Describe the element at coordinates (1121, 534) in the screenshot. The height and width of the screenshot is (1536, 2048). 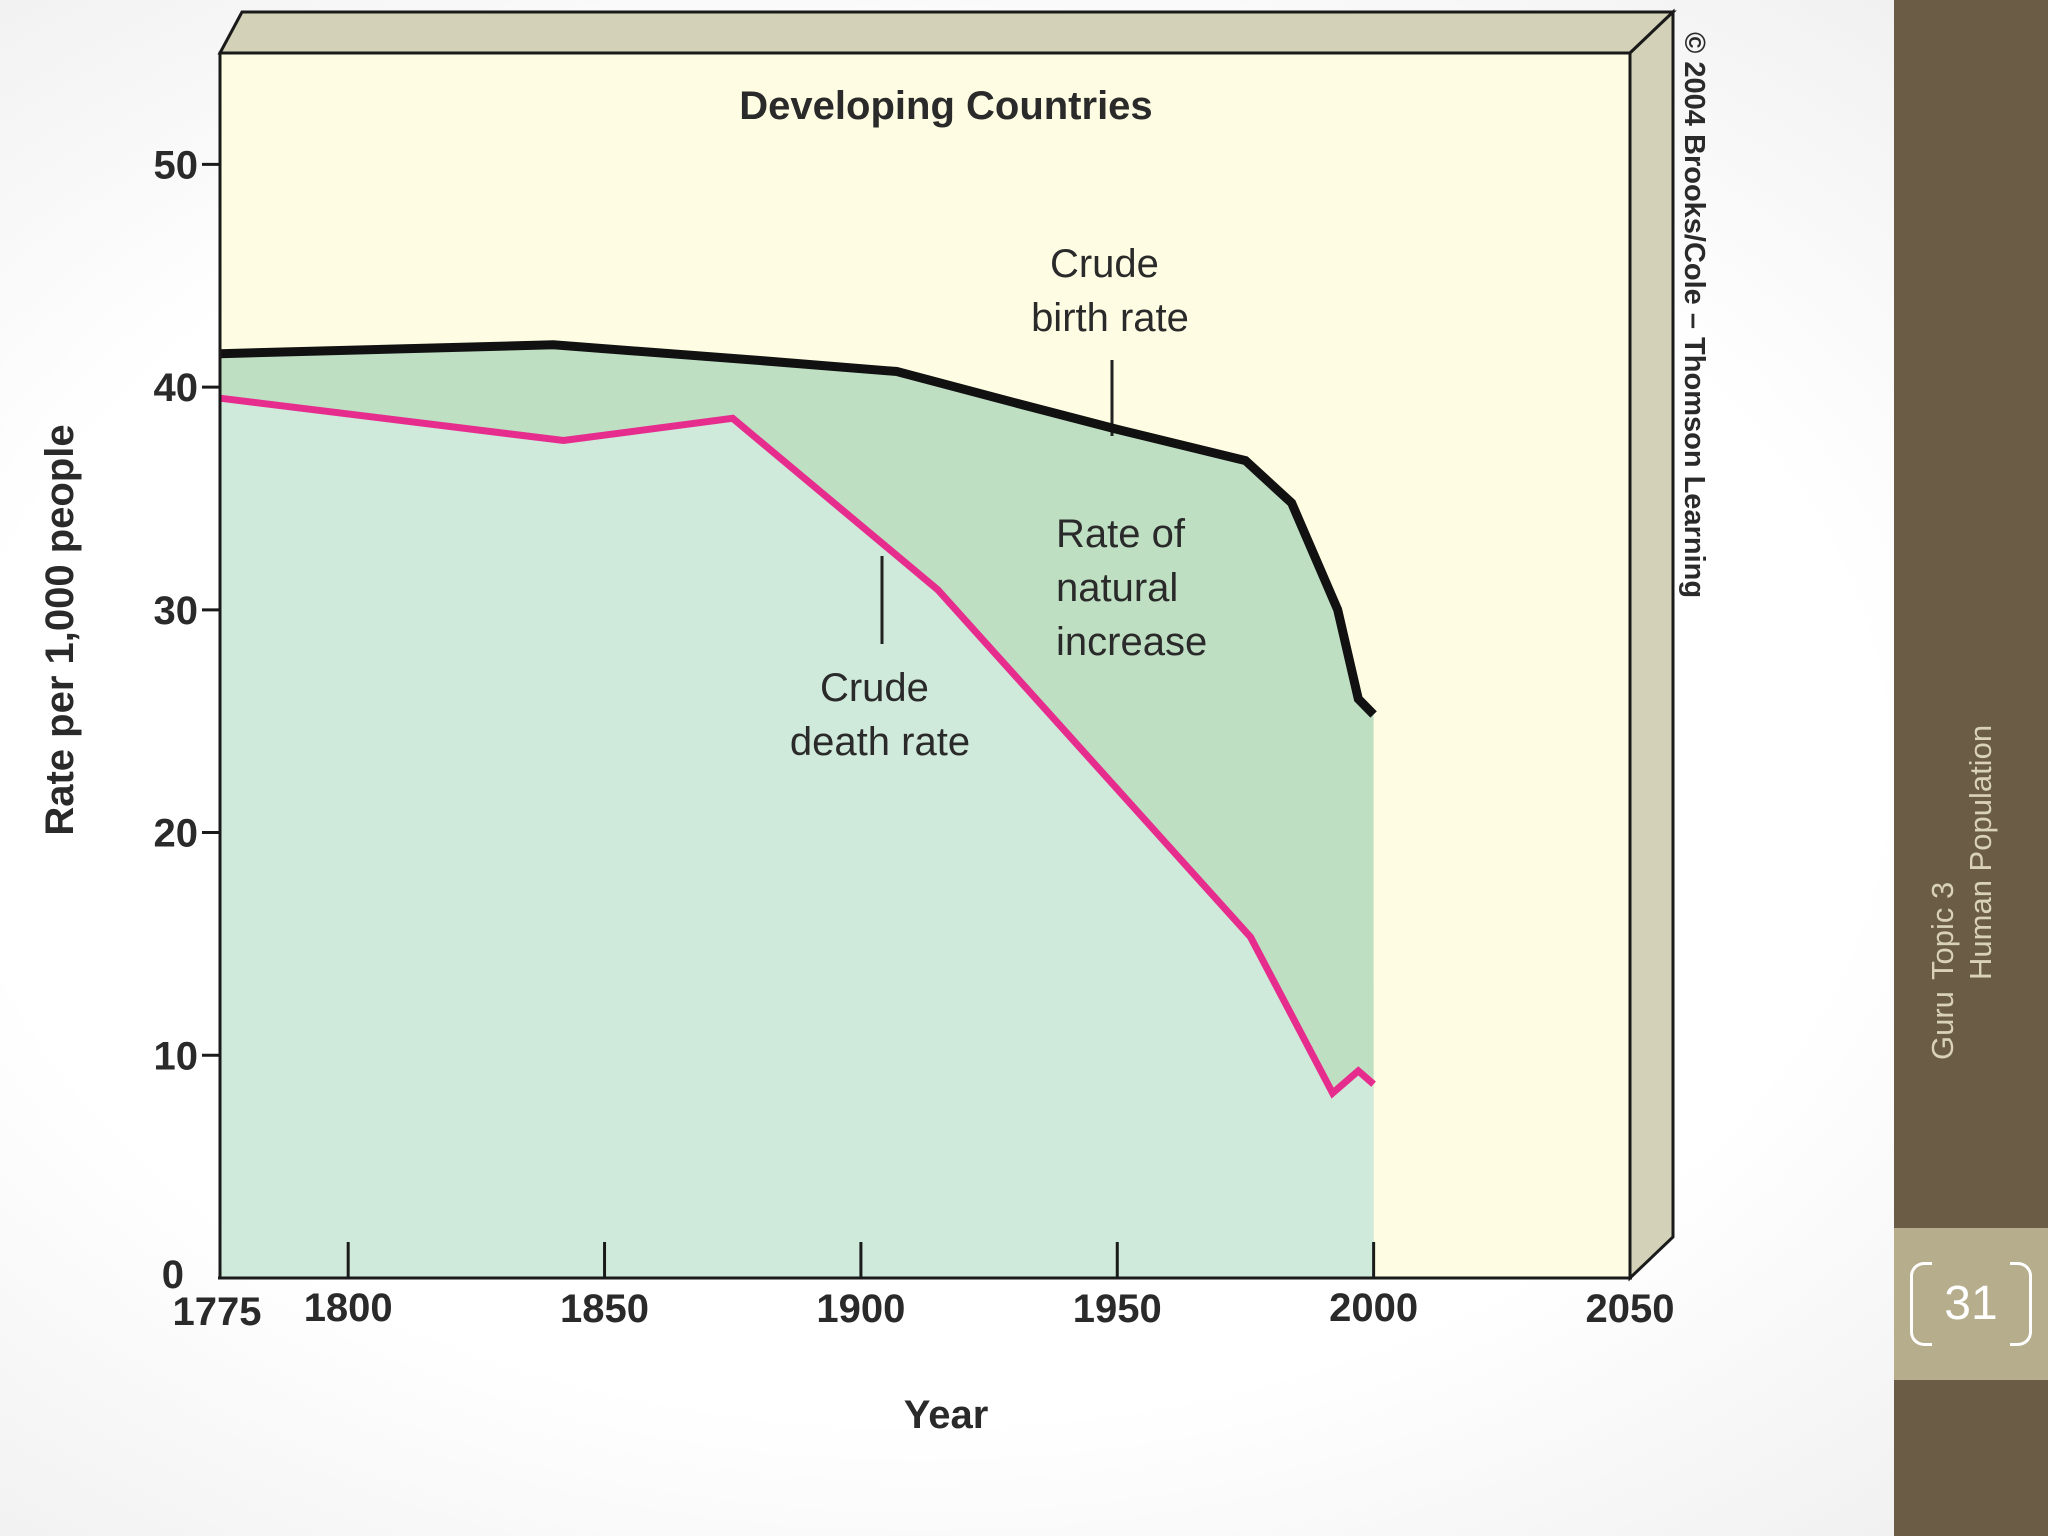
I see `natural-increase-label-line-1: Rate of` at that location.